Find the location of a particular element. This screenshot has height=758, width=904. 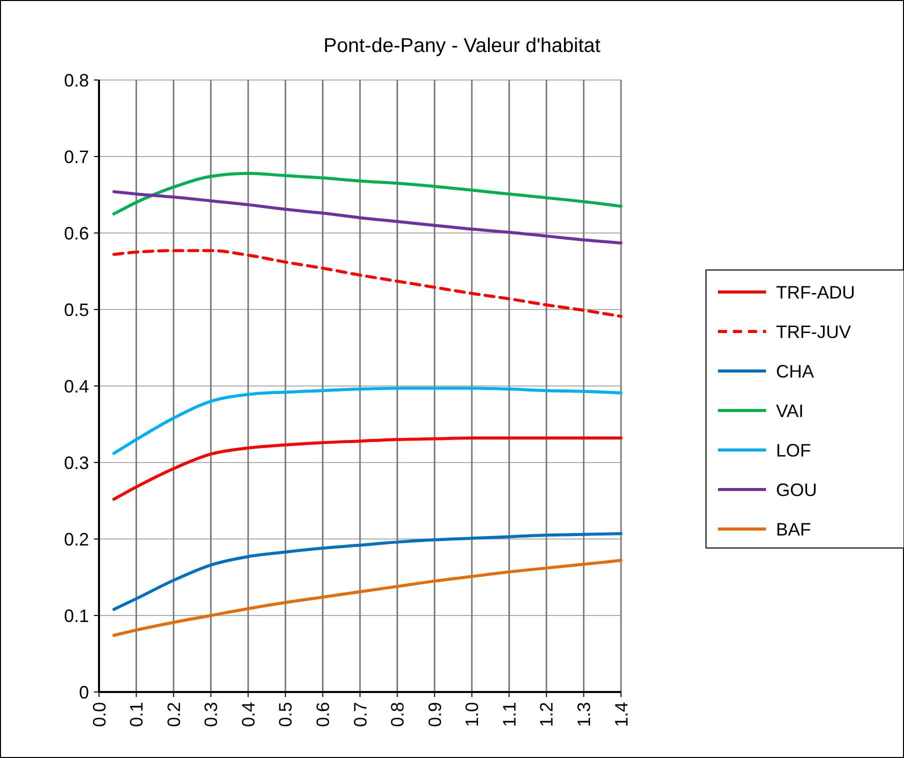

legend-label: LOF is located at coordinates (794, 450).